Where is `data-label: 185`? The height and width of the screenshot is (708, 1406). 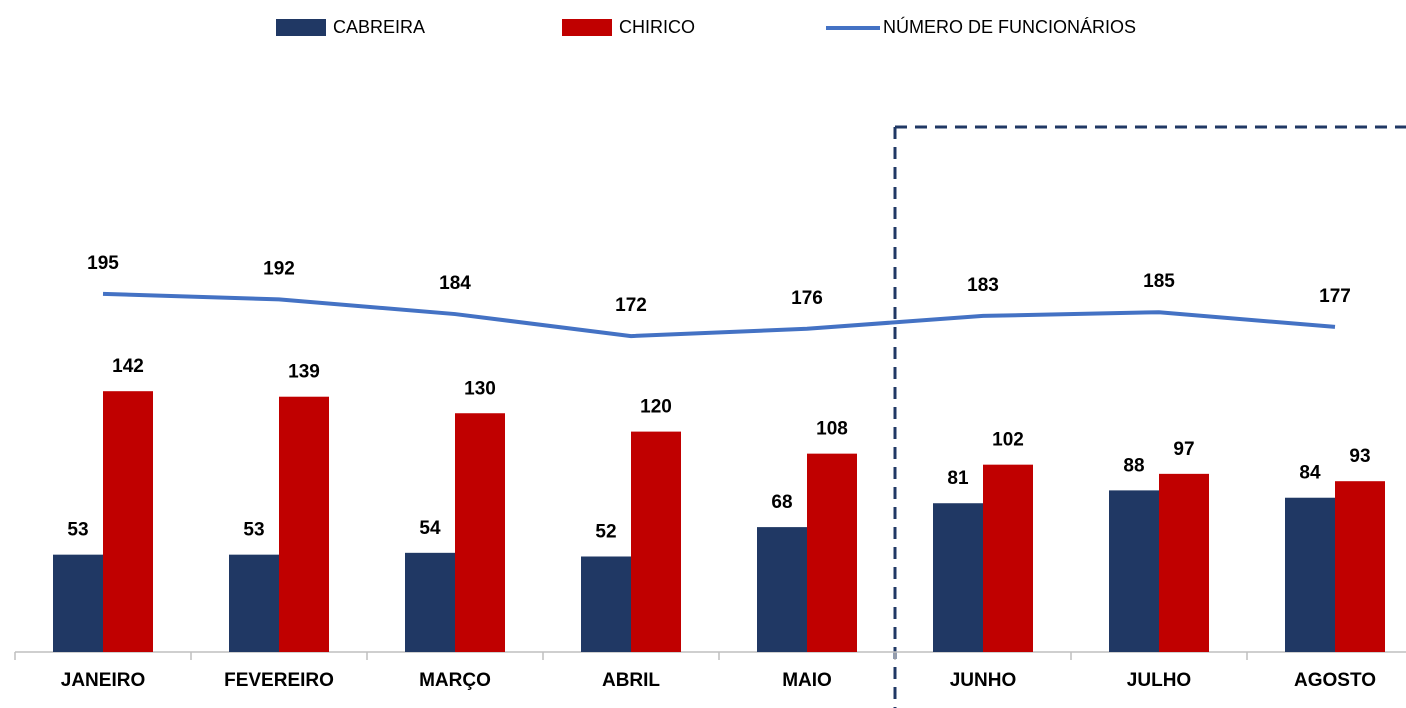
data-label: 185 is located at coordinates (1159, 281).